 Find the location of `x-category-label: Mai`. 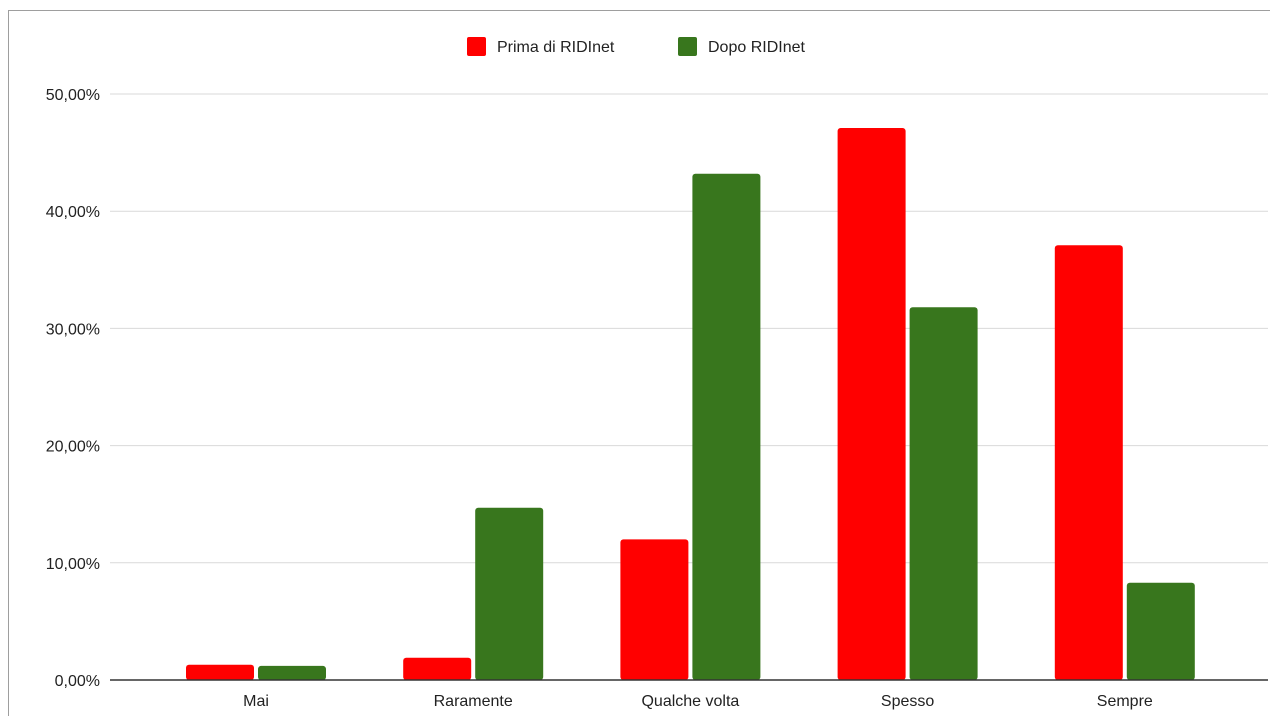

x-category-label: Mai is located at coordinates (256, 701).